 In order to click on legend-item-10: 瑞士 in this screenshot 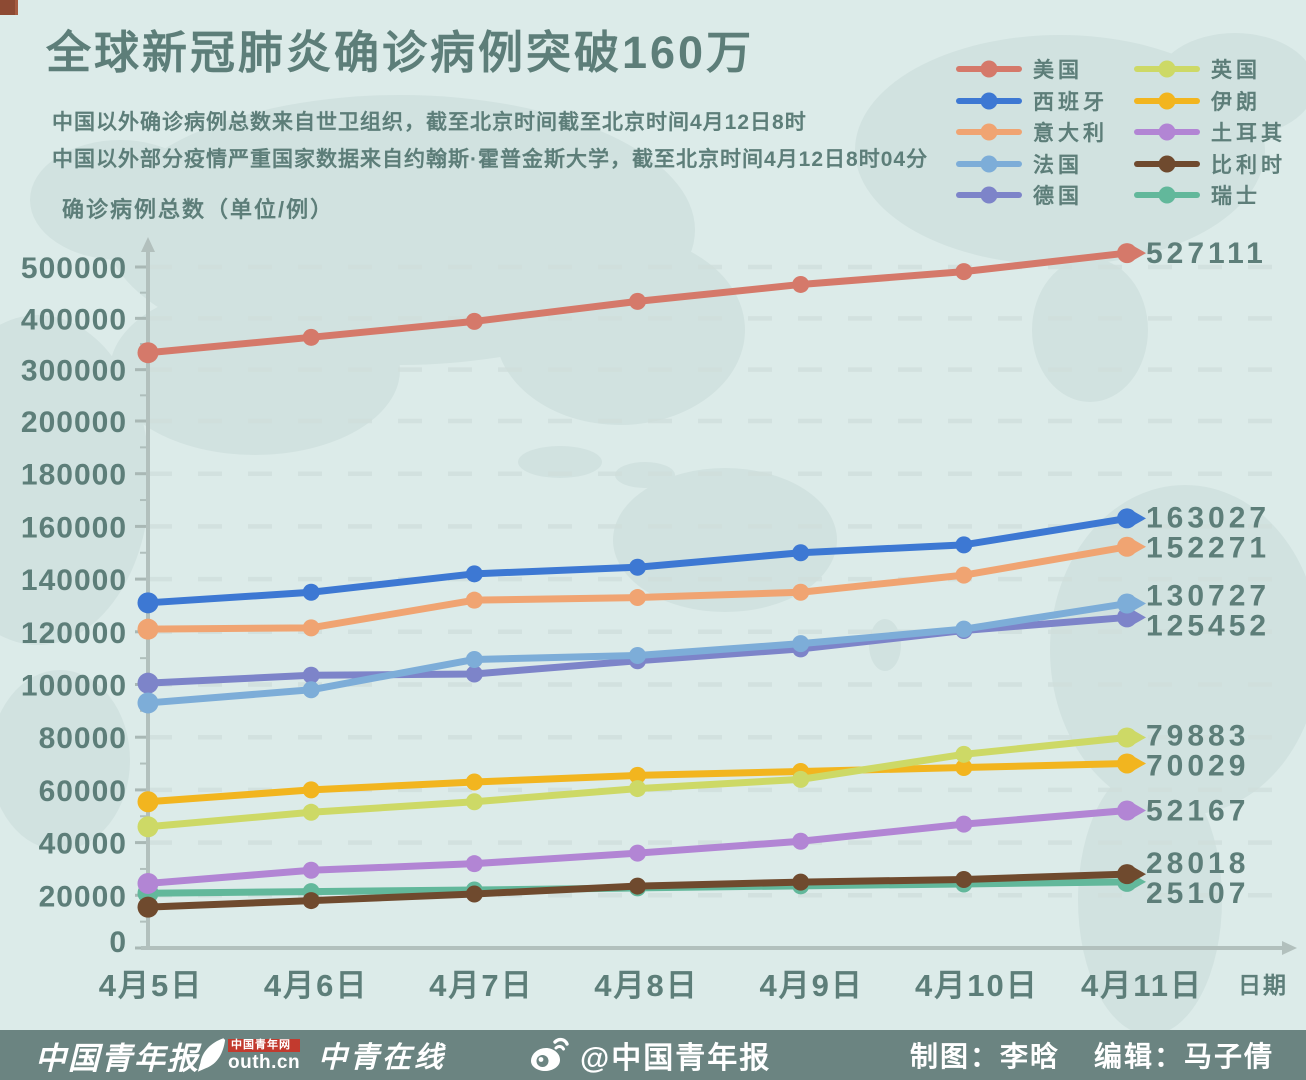, I will do `click(1218, 196)`.